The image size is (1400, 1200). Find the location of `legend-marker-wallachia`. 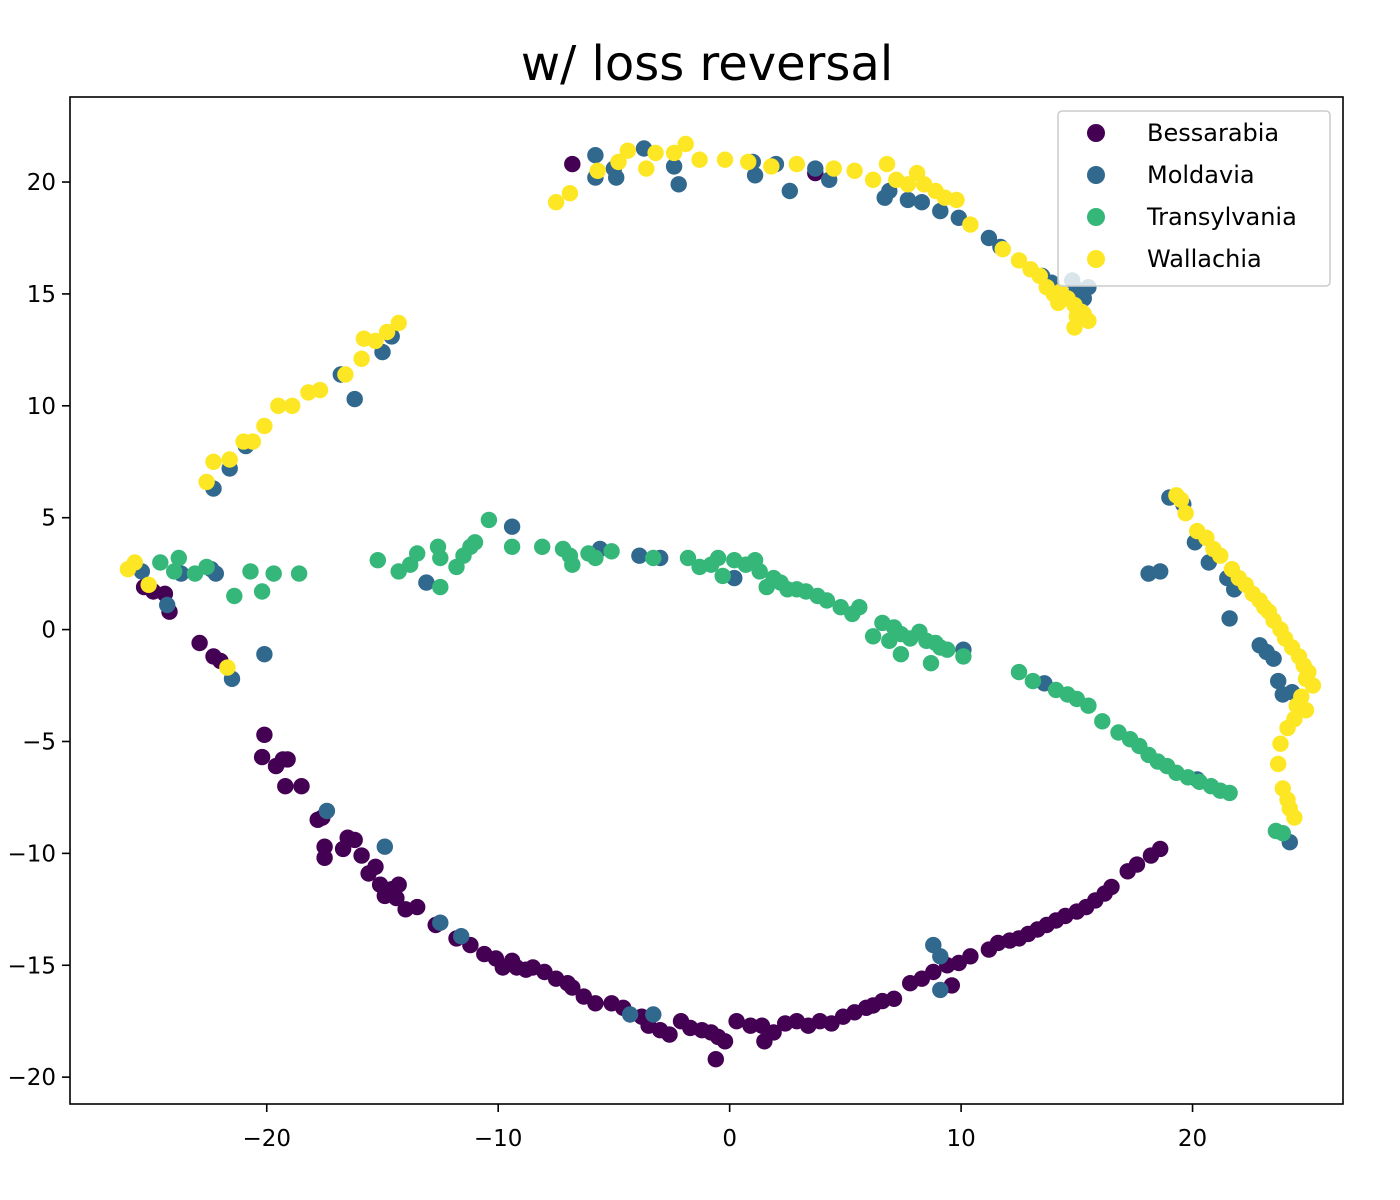

legend-marker-wallachia is located at coordinates (1096, 259).